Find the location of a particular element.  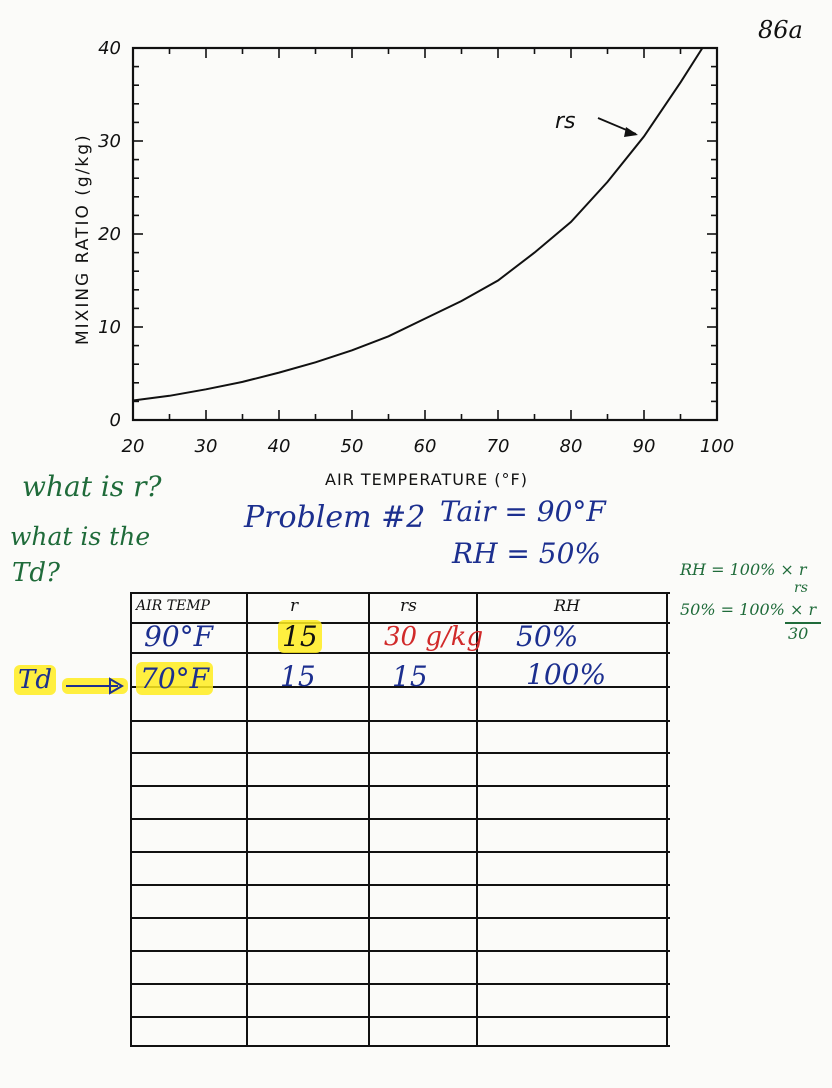

x-tick-label: 60 is located at coordinates (425, 446).